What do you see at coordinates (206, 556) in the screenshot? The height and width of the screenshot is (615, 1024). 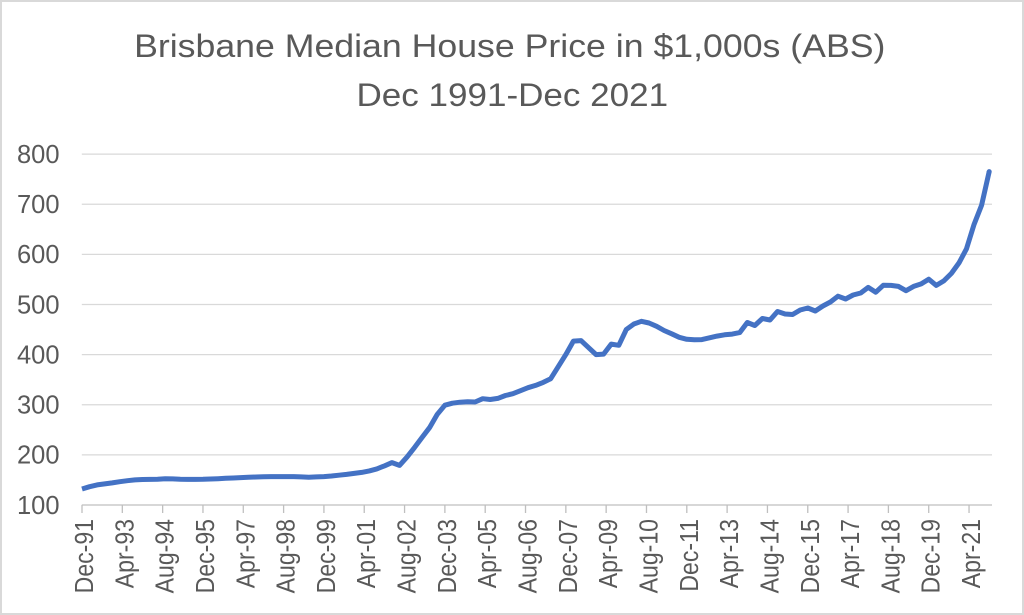 I see `svg-text: Dec-95` at bounding box center [206, 556].